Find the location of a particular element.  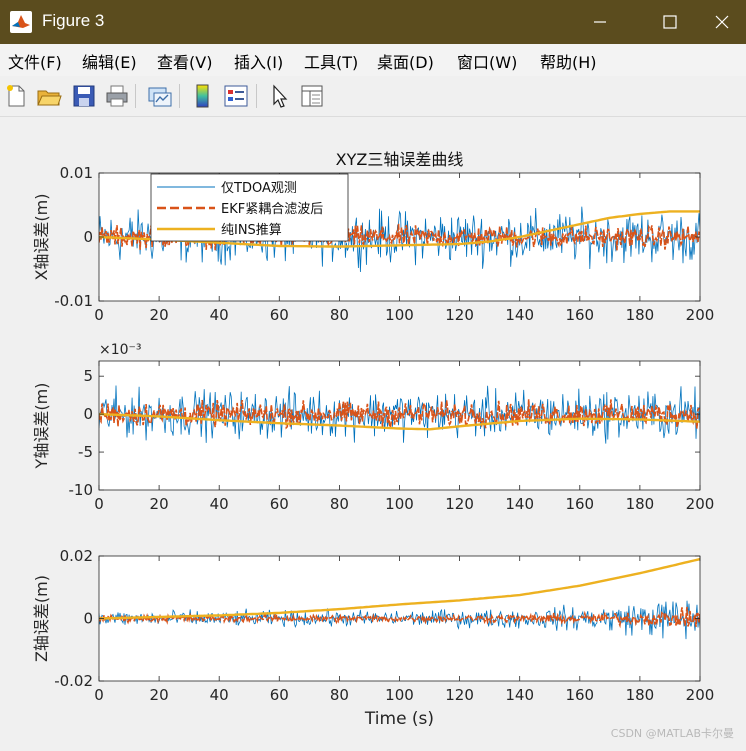

close-button is located at coordinates (722, 22).